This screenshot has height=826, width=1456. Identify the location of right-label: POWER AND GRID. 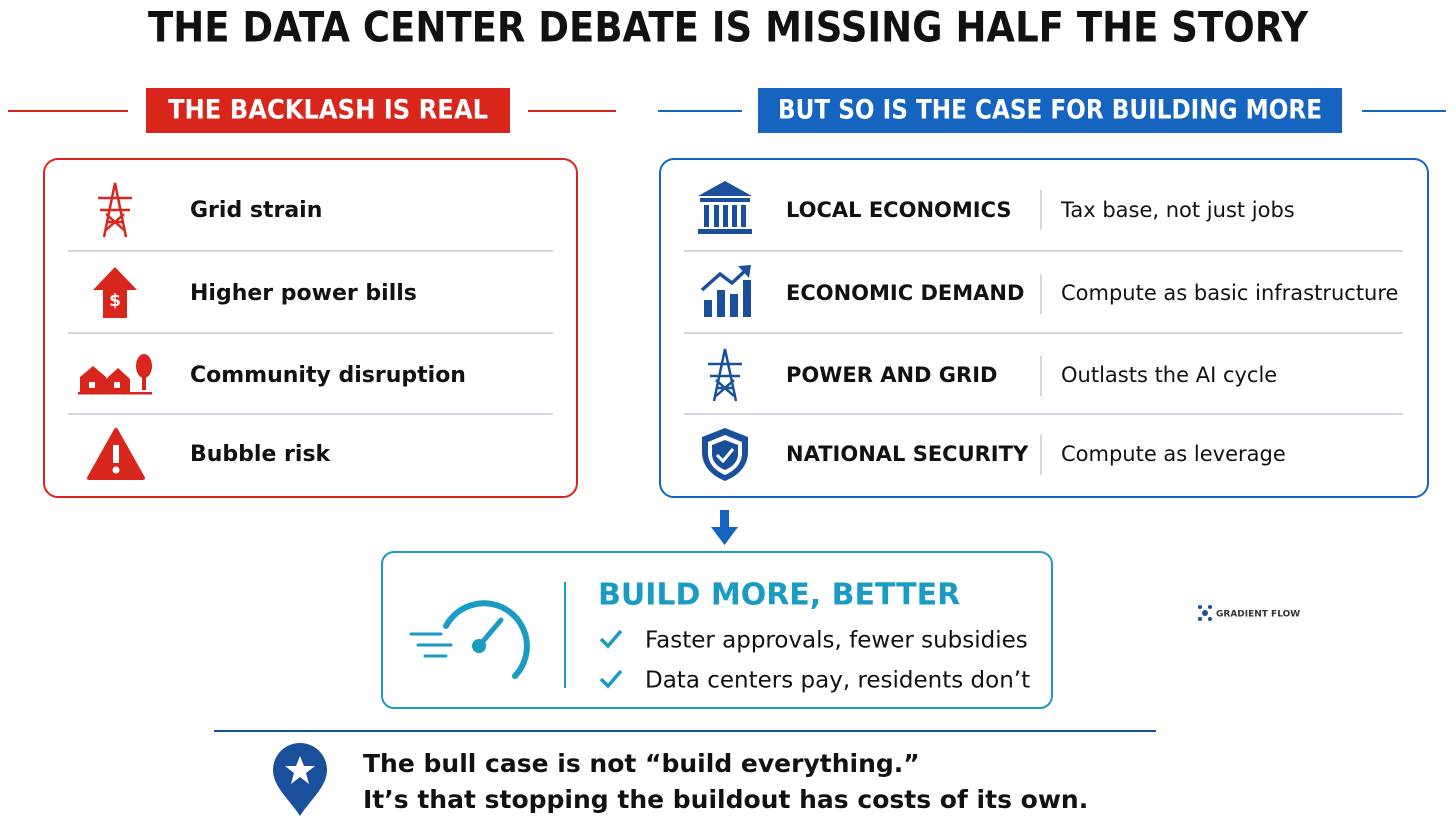
(891, 375).